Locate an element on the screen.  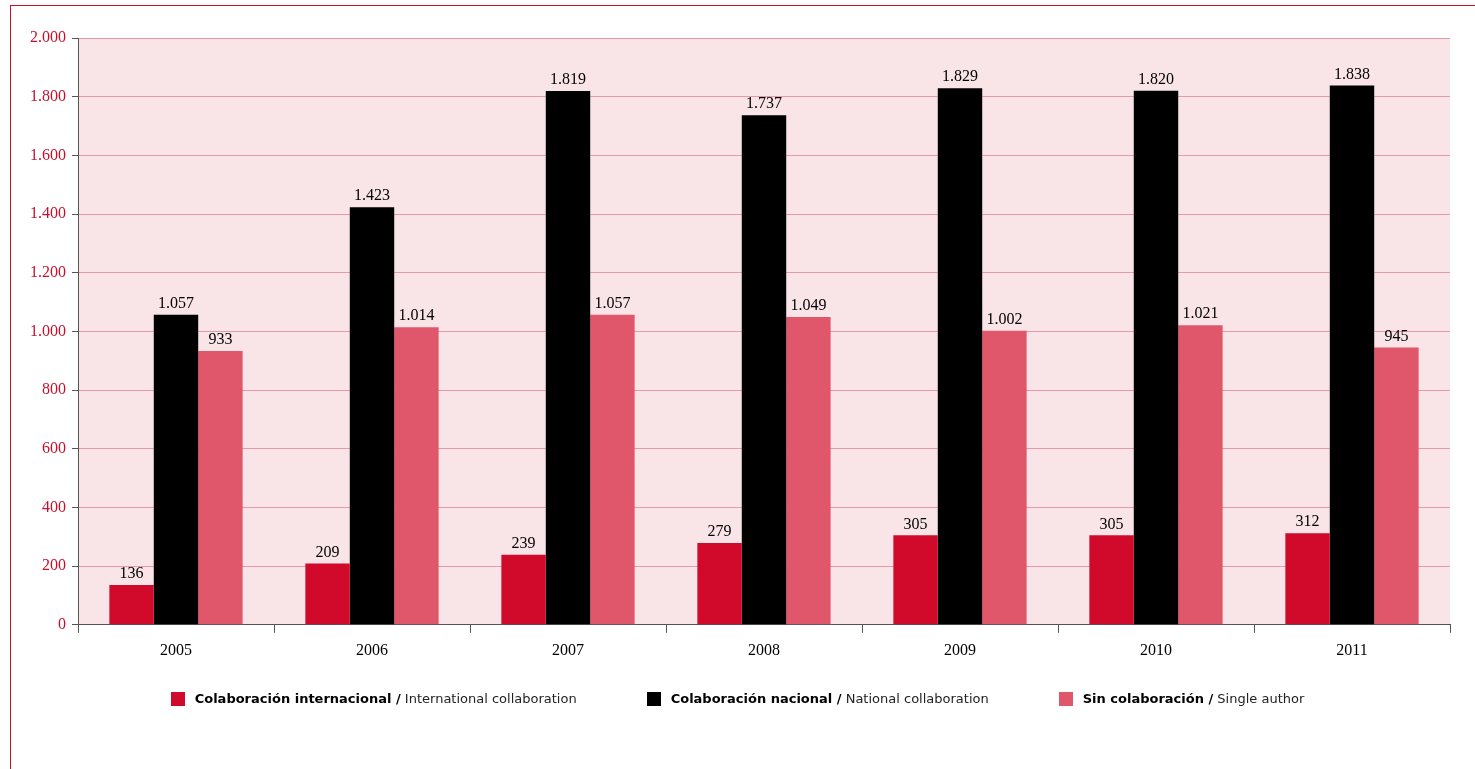
x-tick-label: 2005 is located at coordinates (176, 649).